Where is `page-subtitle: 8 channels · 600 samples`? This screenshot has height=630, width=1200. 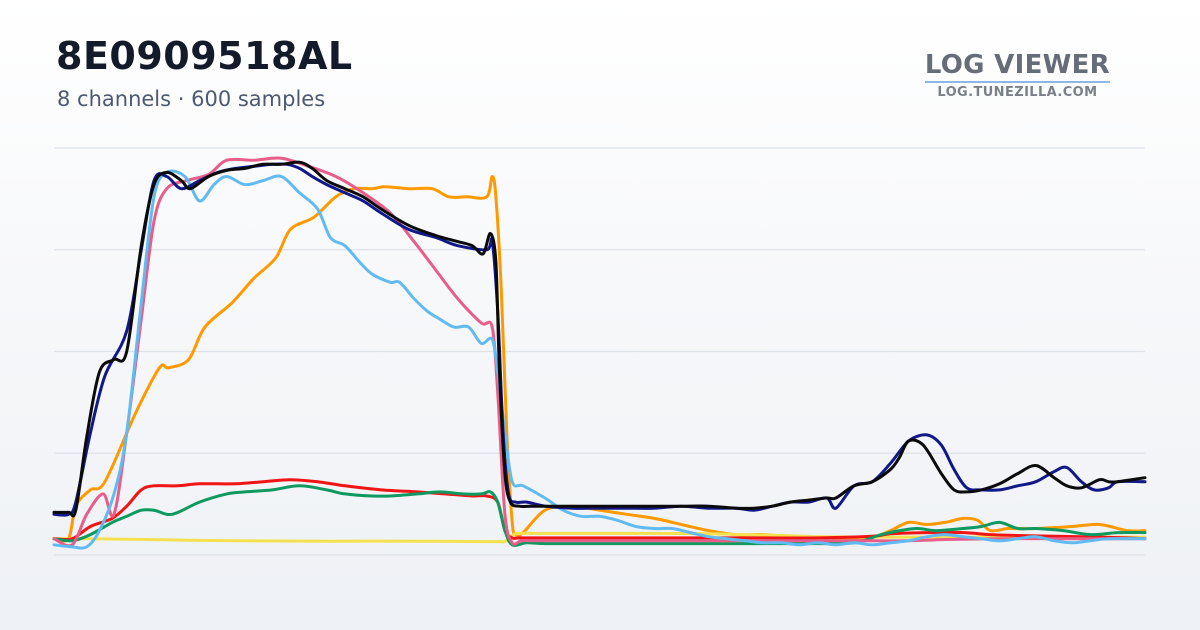
page-subtitle: 8 channels · 600 samples is located at coordinates (191, 99).